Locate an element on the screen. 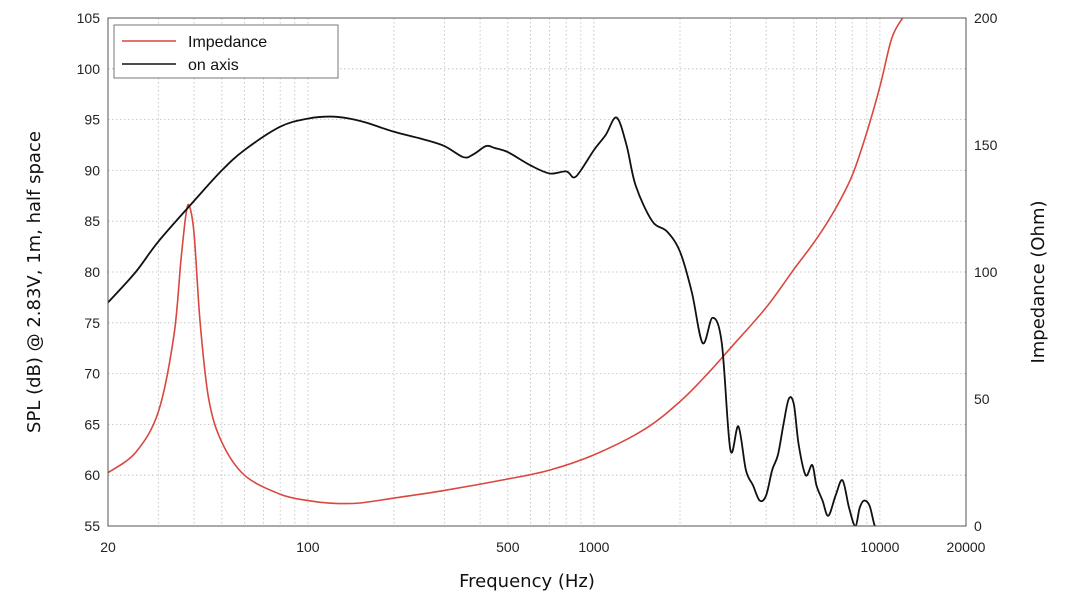 Image resolution: width=1070 pixels, height=607 pixels. x-axis-title: Frequency (Hz) is located at coordinates (527, 581).